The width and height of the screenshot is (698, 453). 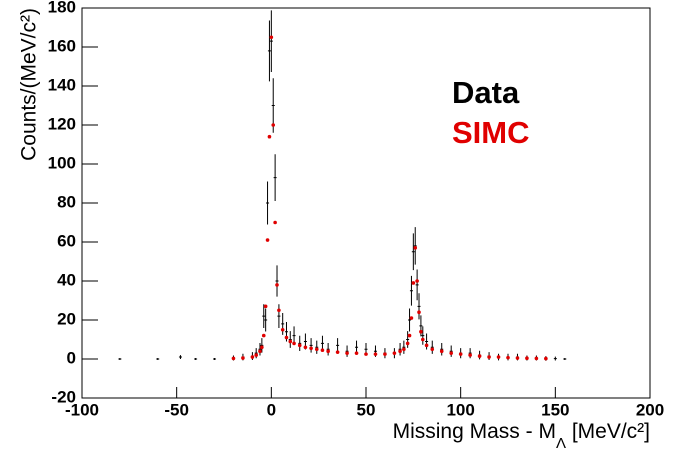 I want to click on y-tick-label: 100, so click(x=62, y=162).